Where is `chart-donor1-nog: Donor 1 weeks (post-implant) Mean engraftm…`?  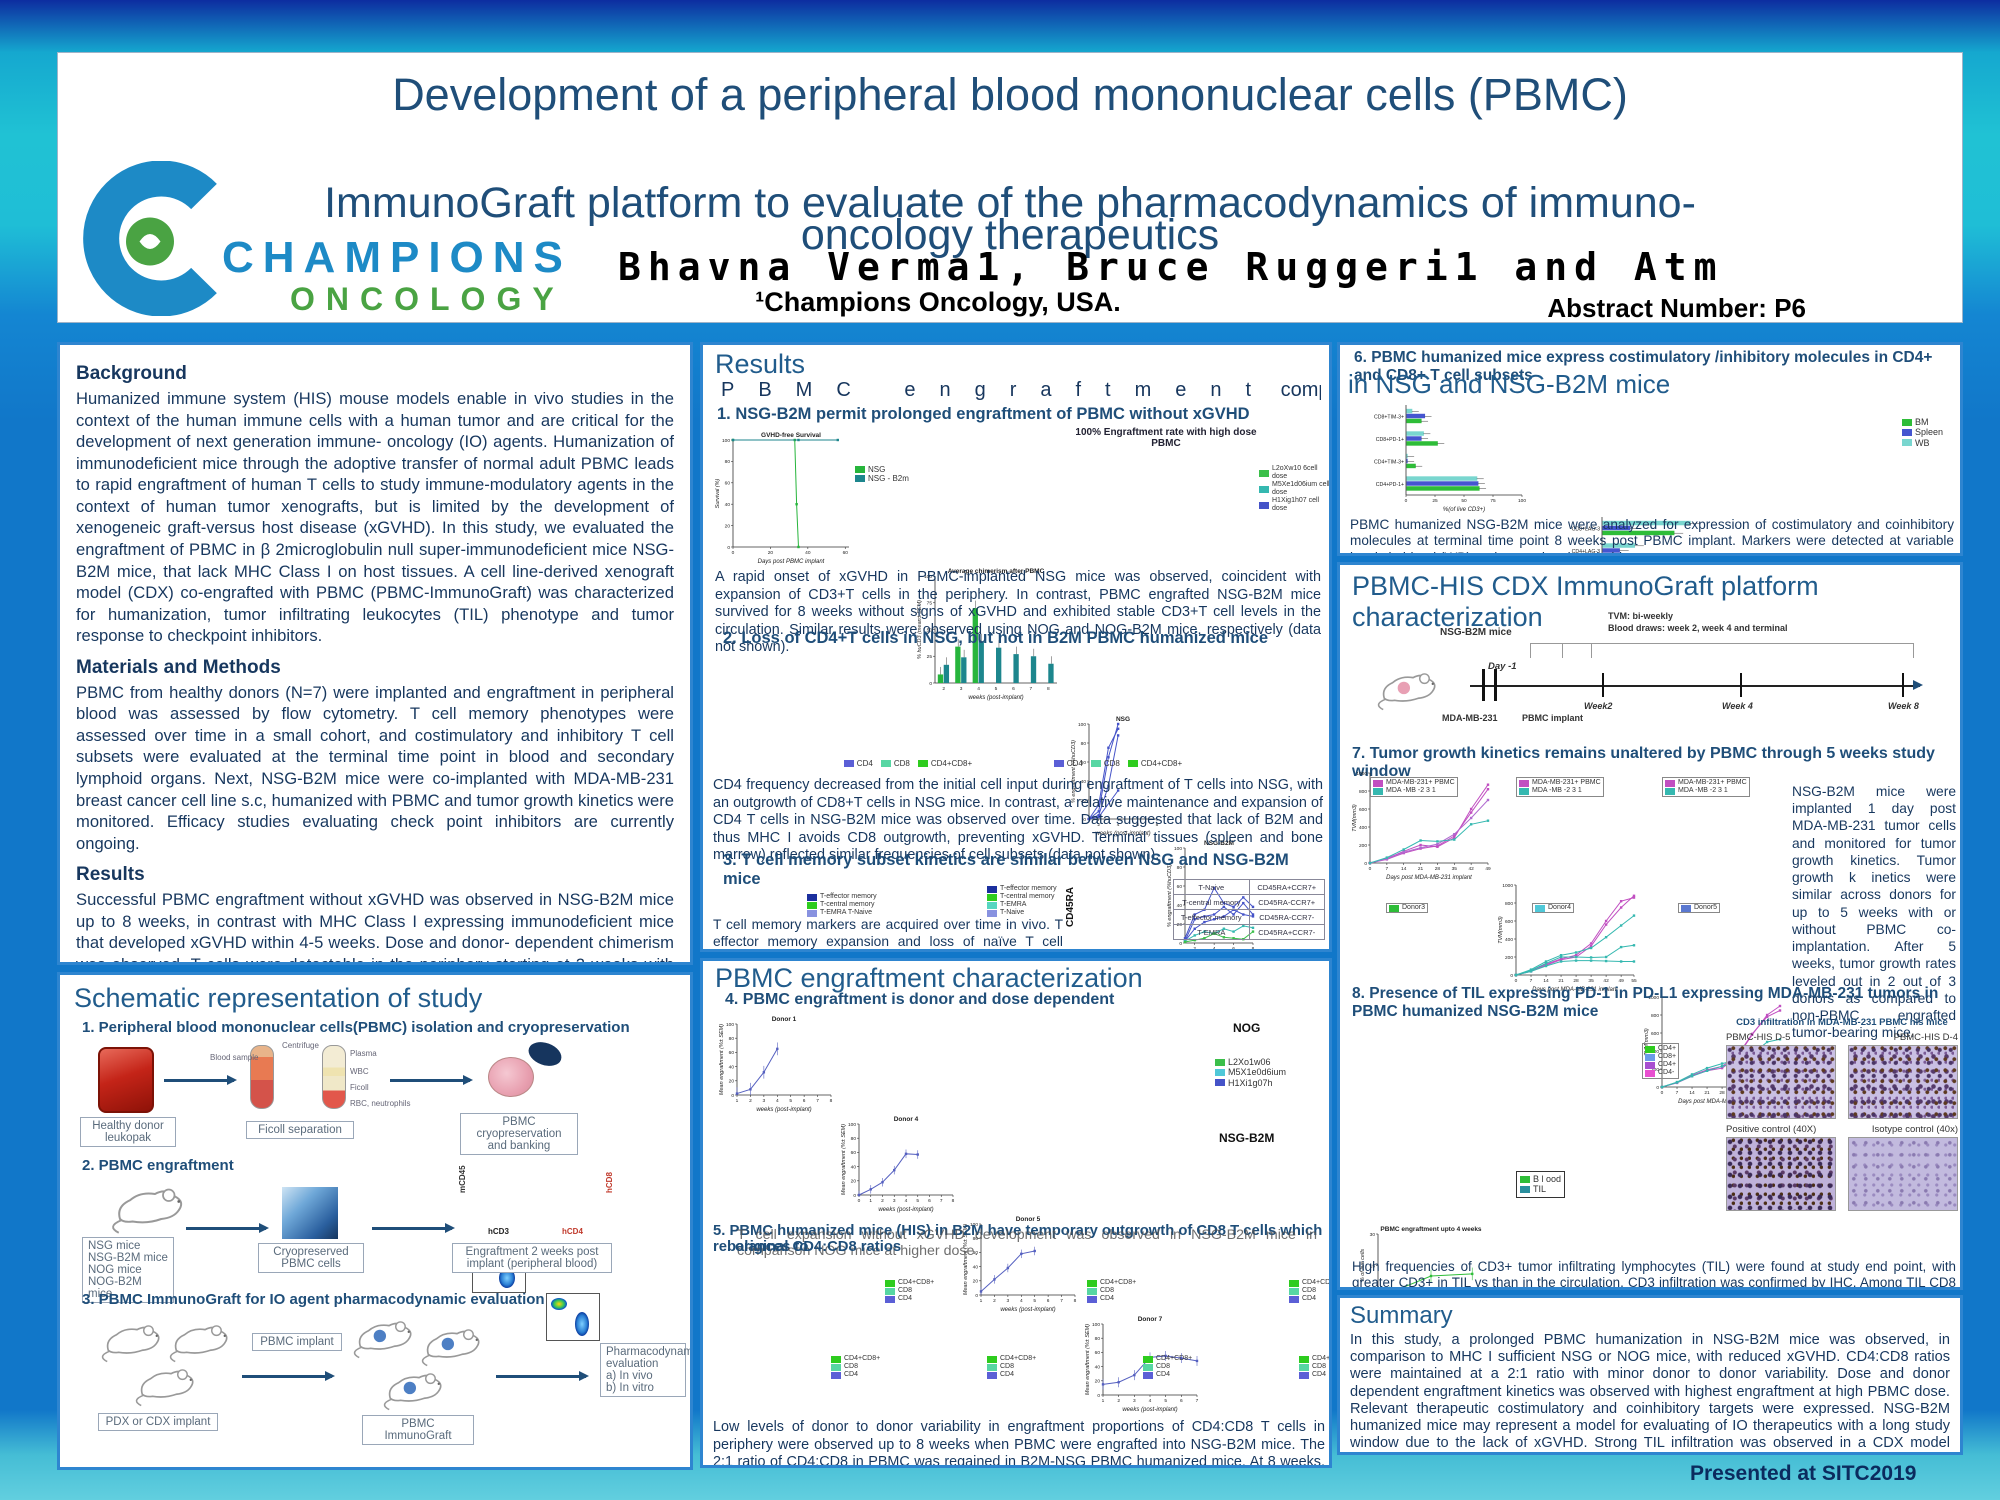
chart-donor1-nog: Donor 1 weeks (post-implant) Mean engraftm… is located at coordinates (776, 1063).